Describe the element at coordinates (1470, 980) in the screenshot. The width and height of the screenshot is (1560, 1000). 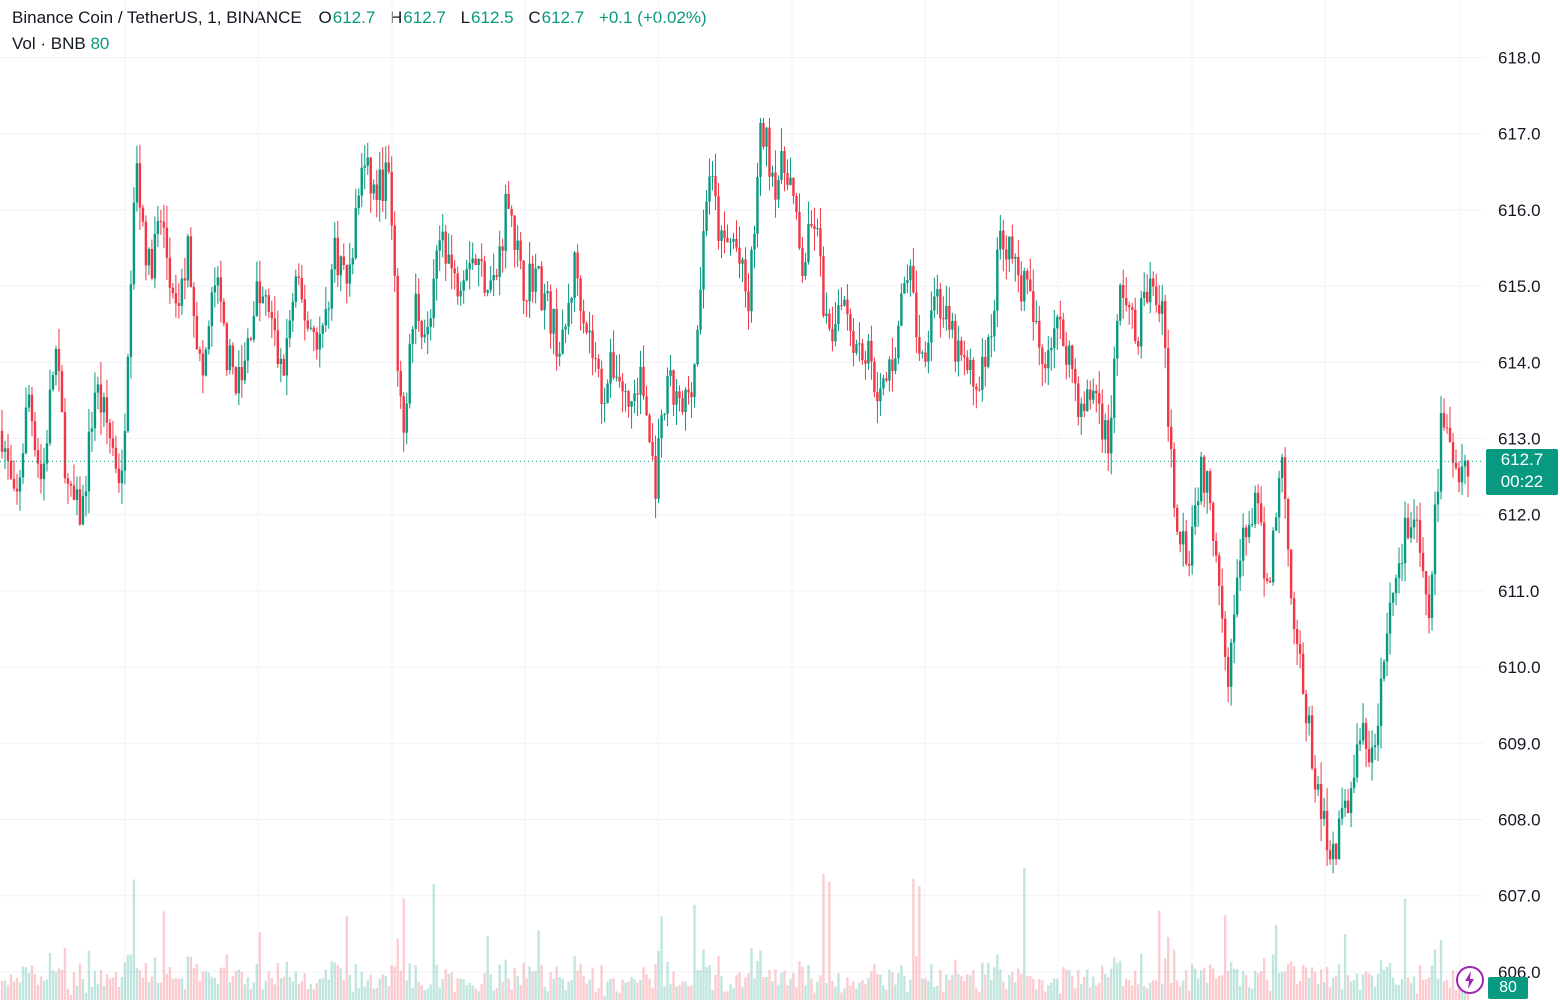
I see `flash-icon` at that location.